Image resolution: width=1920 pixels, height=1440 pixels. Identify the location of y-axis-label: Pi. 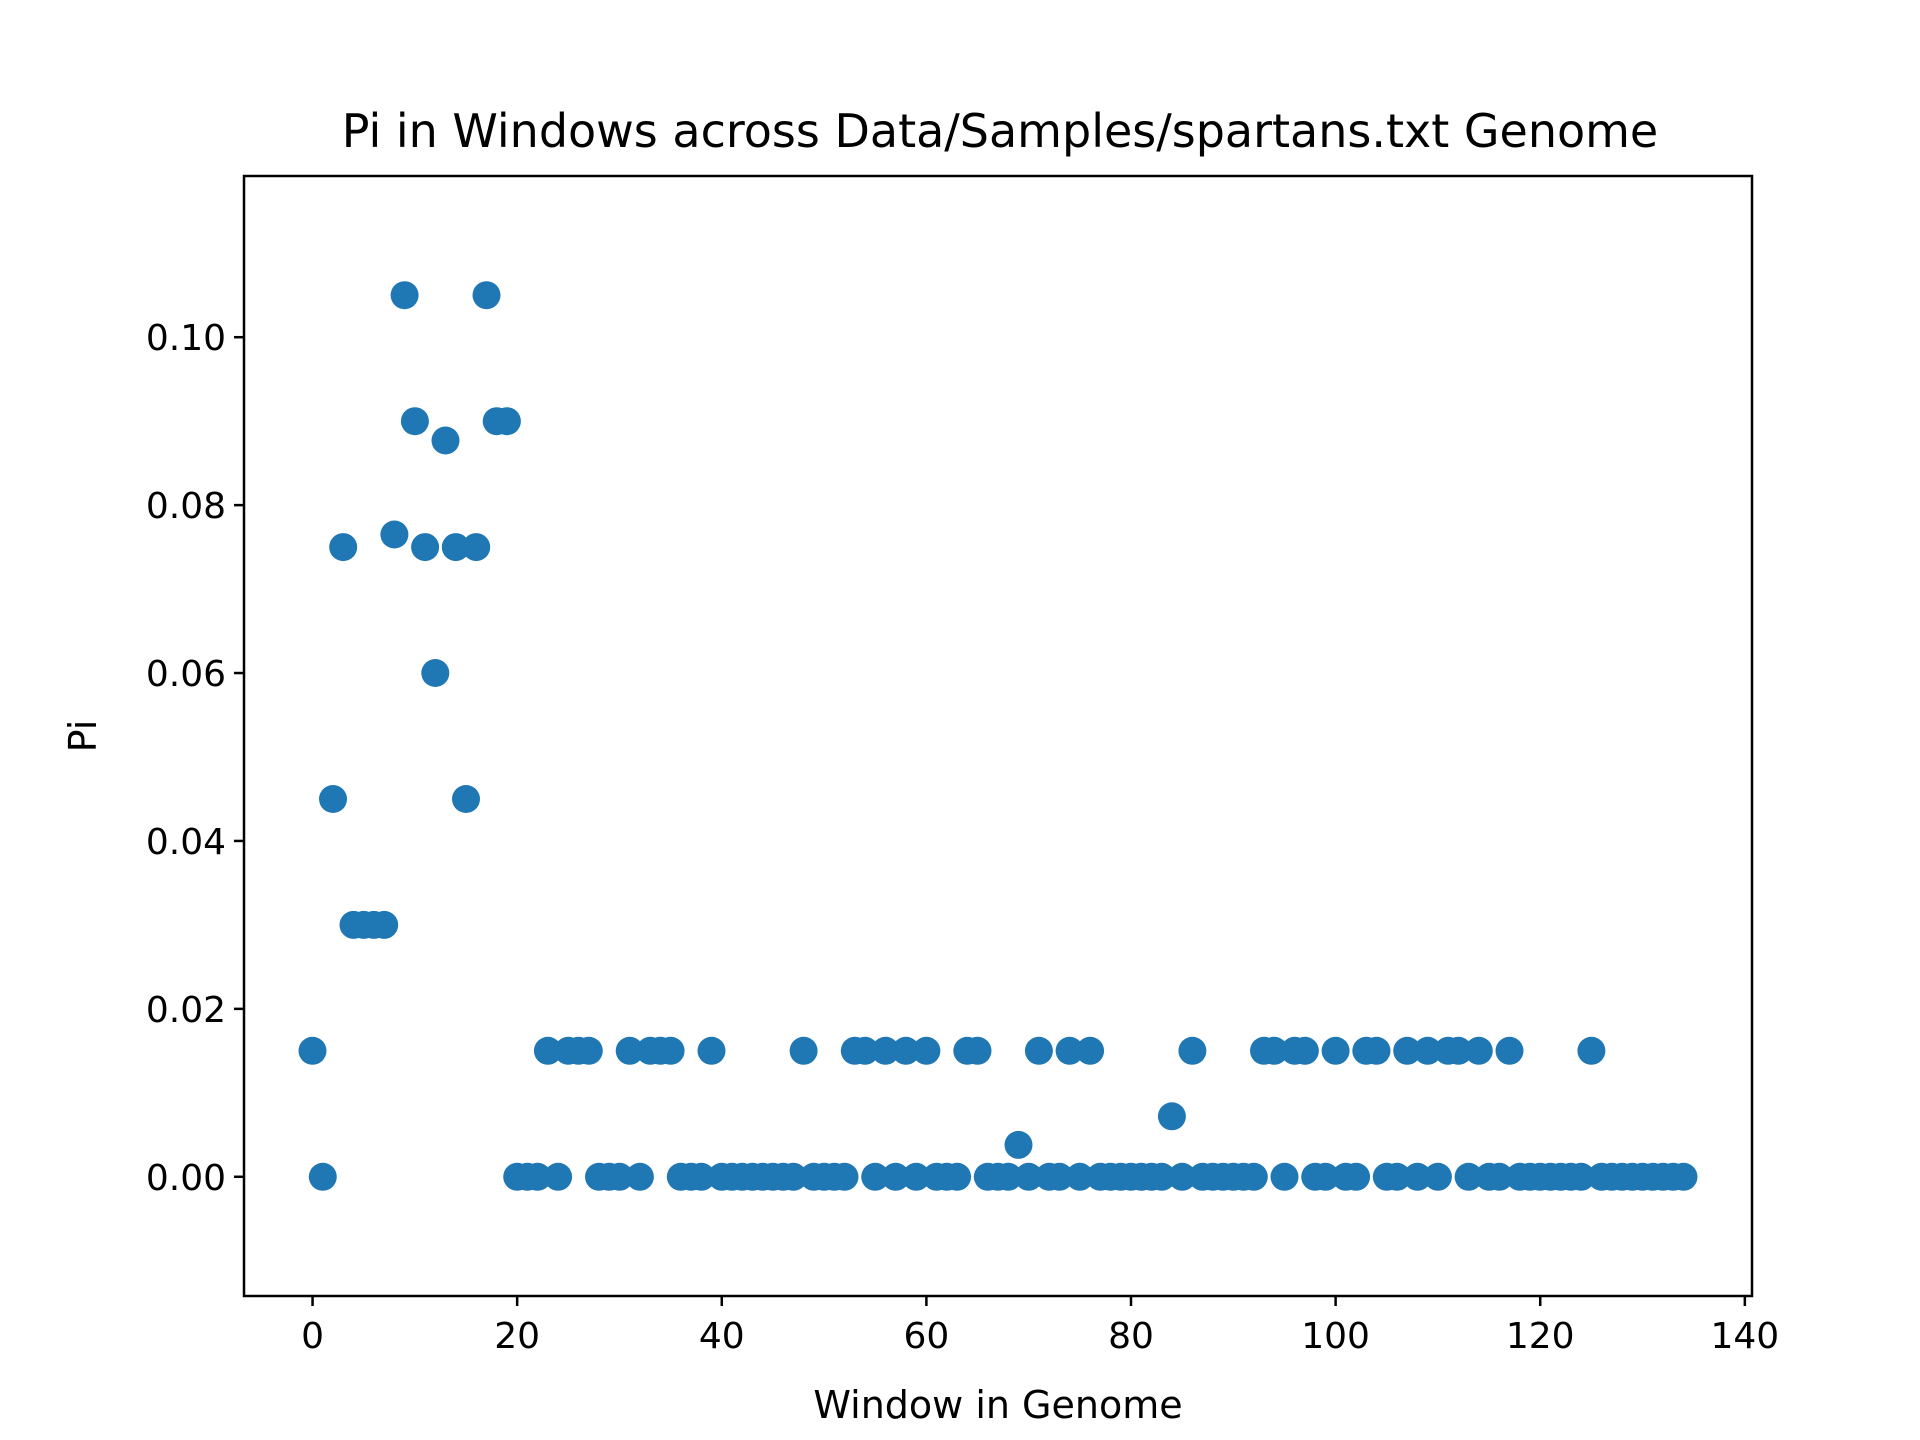
(83, 736).